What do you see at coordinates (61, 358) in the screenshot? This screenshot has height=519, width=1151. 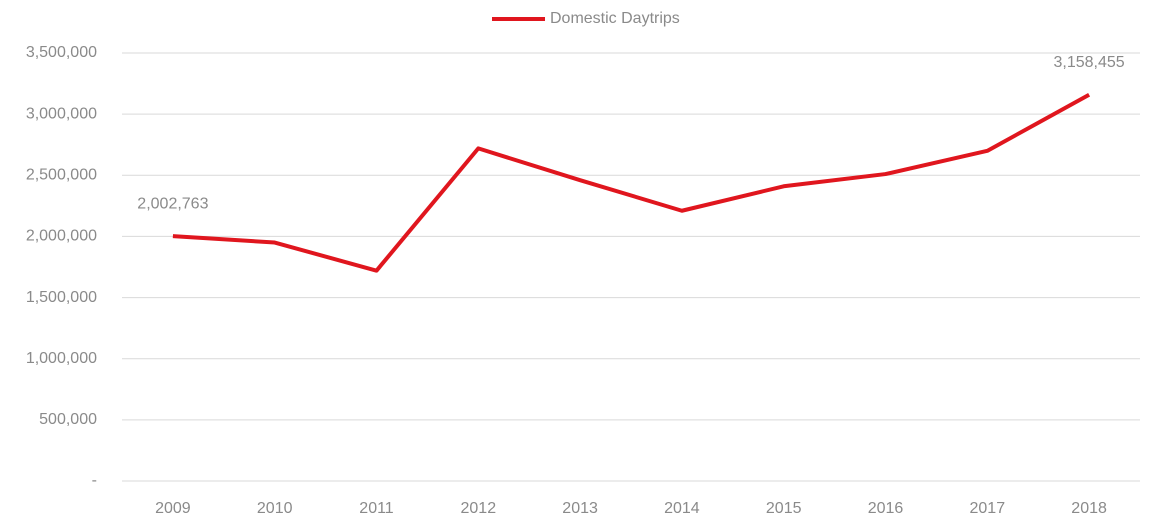 I see `y-tick-label: 1,000,000` at bounding box center [61, 358].